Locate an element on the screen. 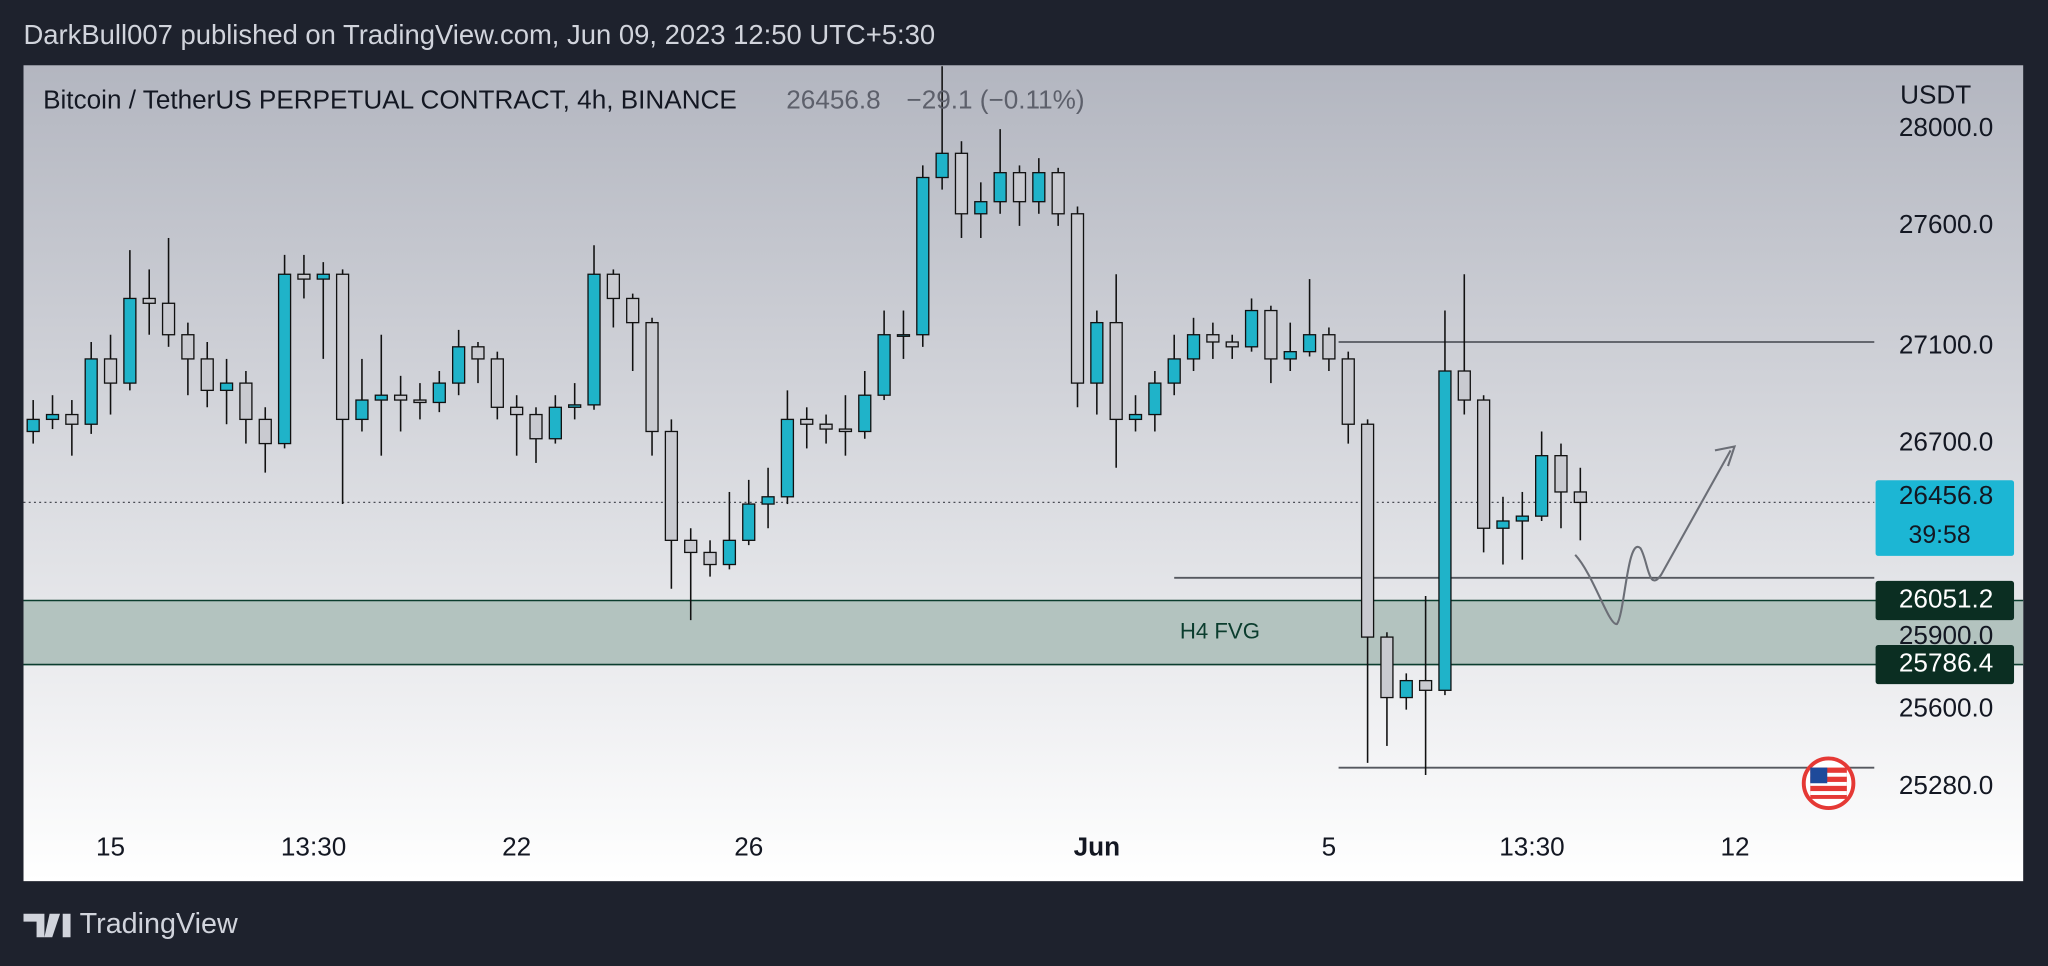  tv-logo is located at coordinates (47, 925).